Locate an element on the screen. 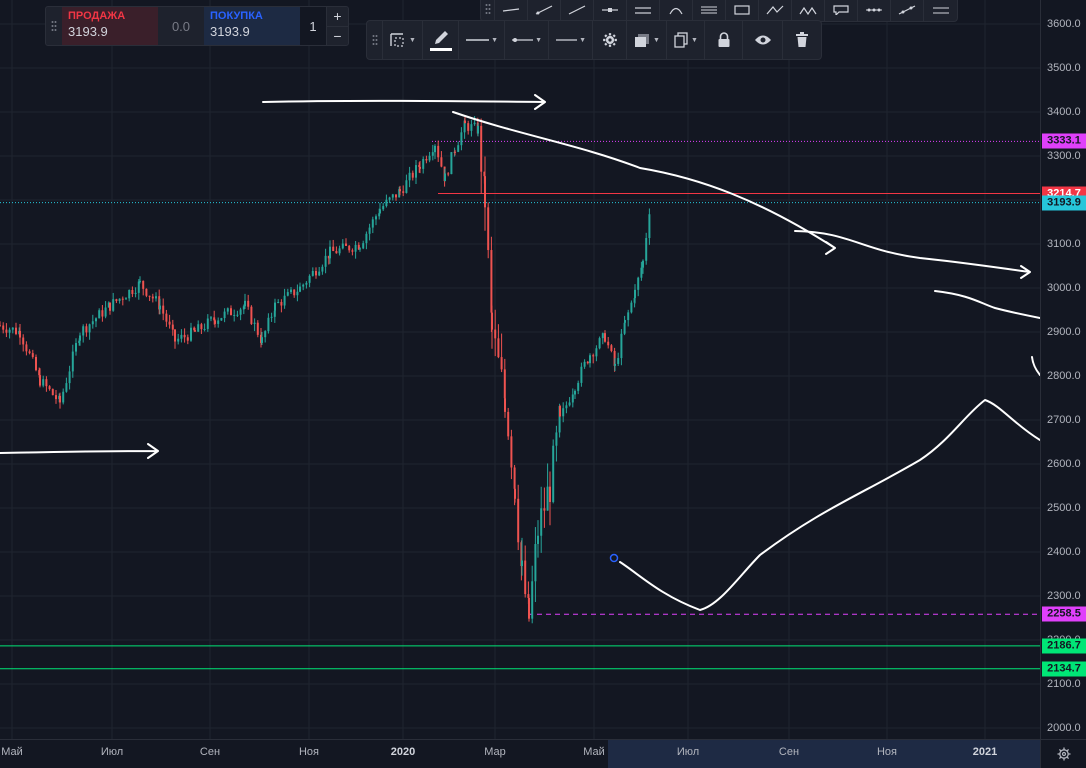 This screenshot has height=768, width=1086. path-tool is located at coordinates (775, 10).